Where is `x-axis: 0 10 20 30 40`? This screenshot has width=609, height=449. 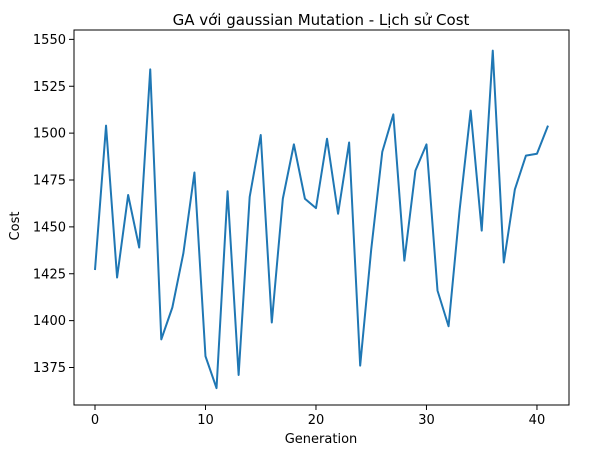
x-axis: 0 10 20 30 40 is located at coordinates (318, 416).